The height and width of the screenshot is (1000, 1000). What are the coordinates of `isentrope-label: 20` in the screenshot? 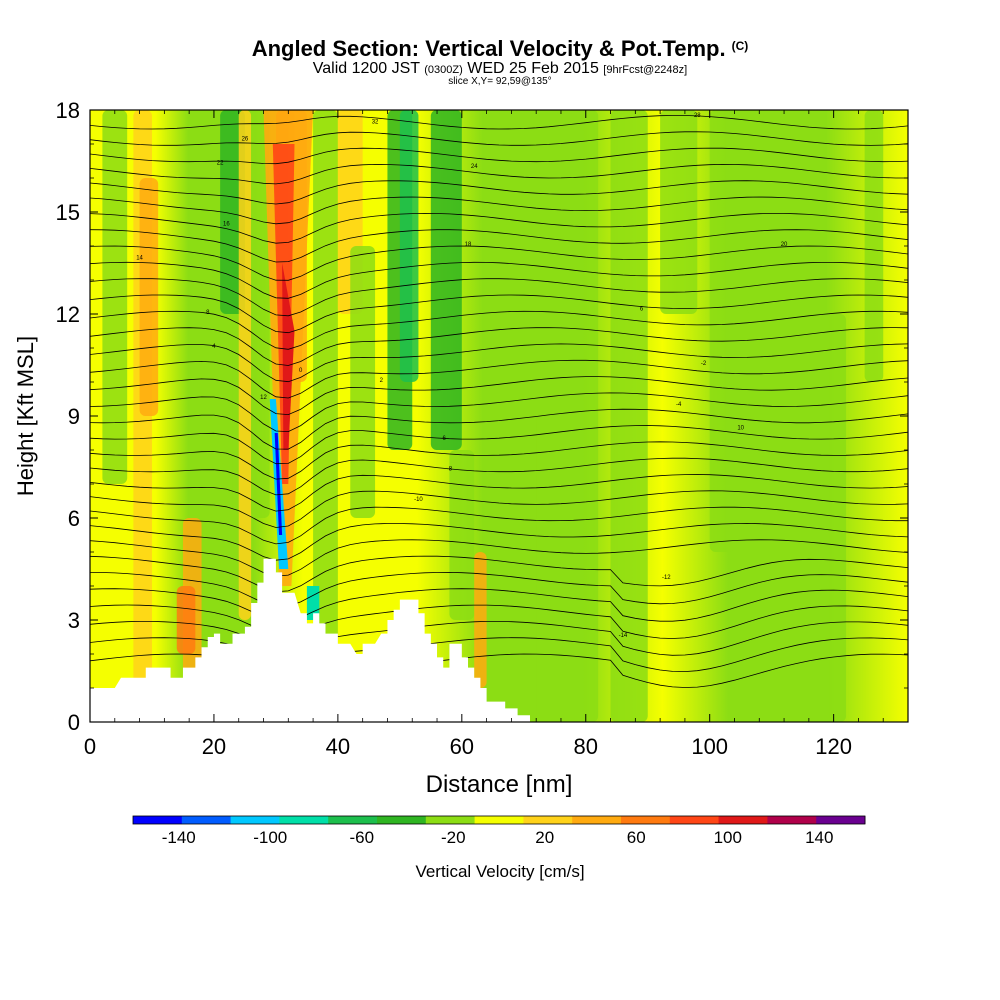 It's located at (784, 245).